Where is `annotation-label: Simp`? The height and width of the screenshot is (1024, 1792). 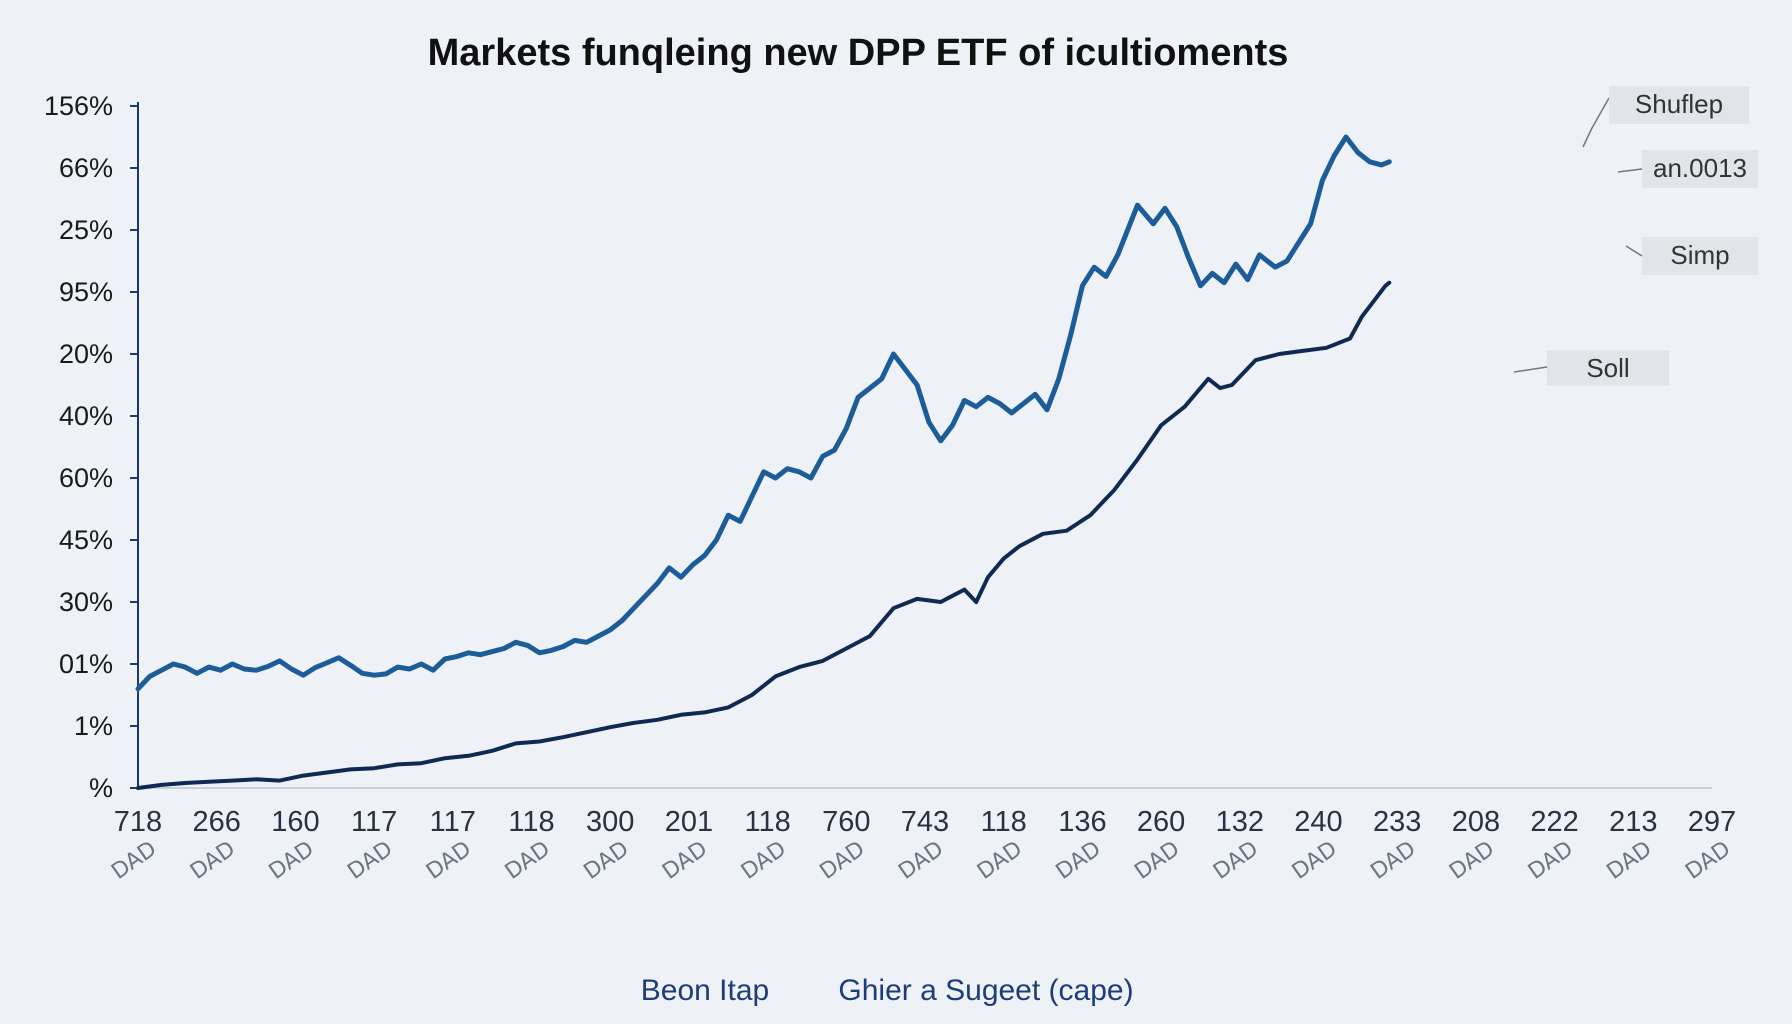
annotation-label: Simp is located at coordinates (1699, 255).